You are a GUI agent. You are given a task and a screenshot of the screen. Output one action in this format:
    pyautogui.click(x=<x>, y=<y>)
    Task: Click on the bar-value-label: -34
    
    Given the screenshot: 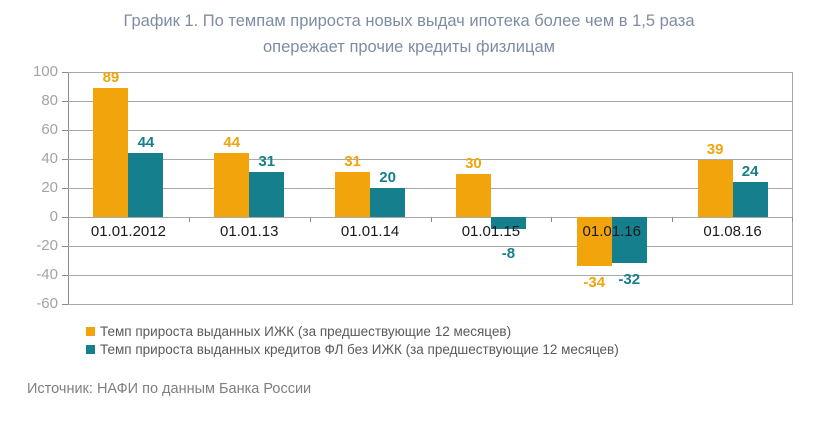 What is the action you would take?
    pyautogui.click(x=594, y=283)
    